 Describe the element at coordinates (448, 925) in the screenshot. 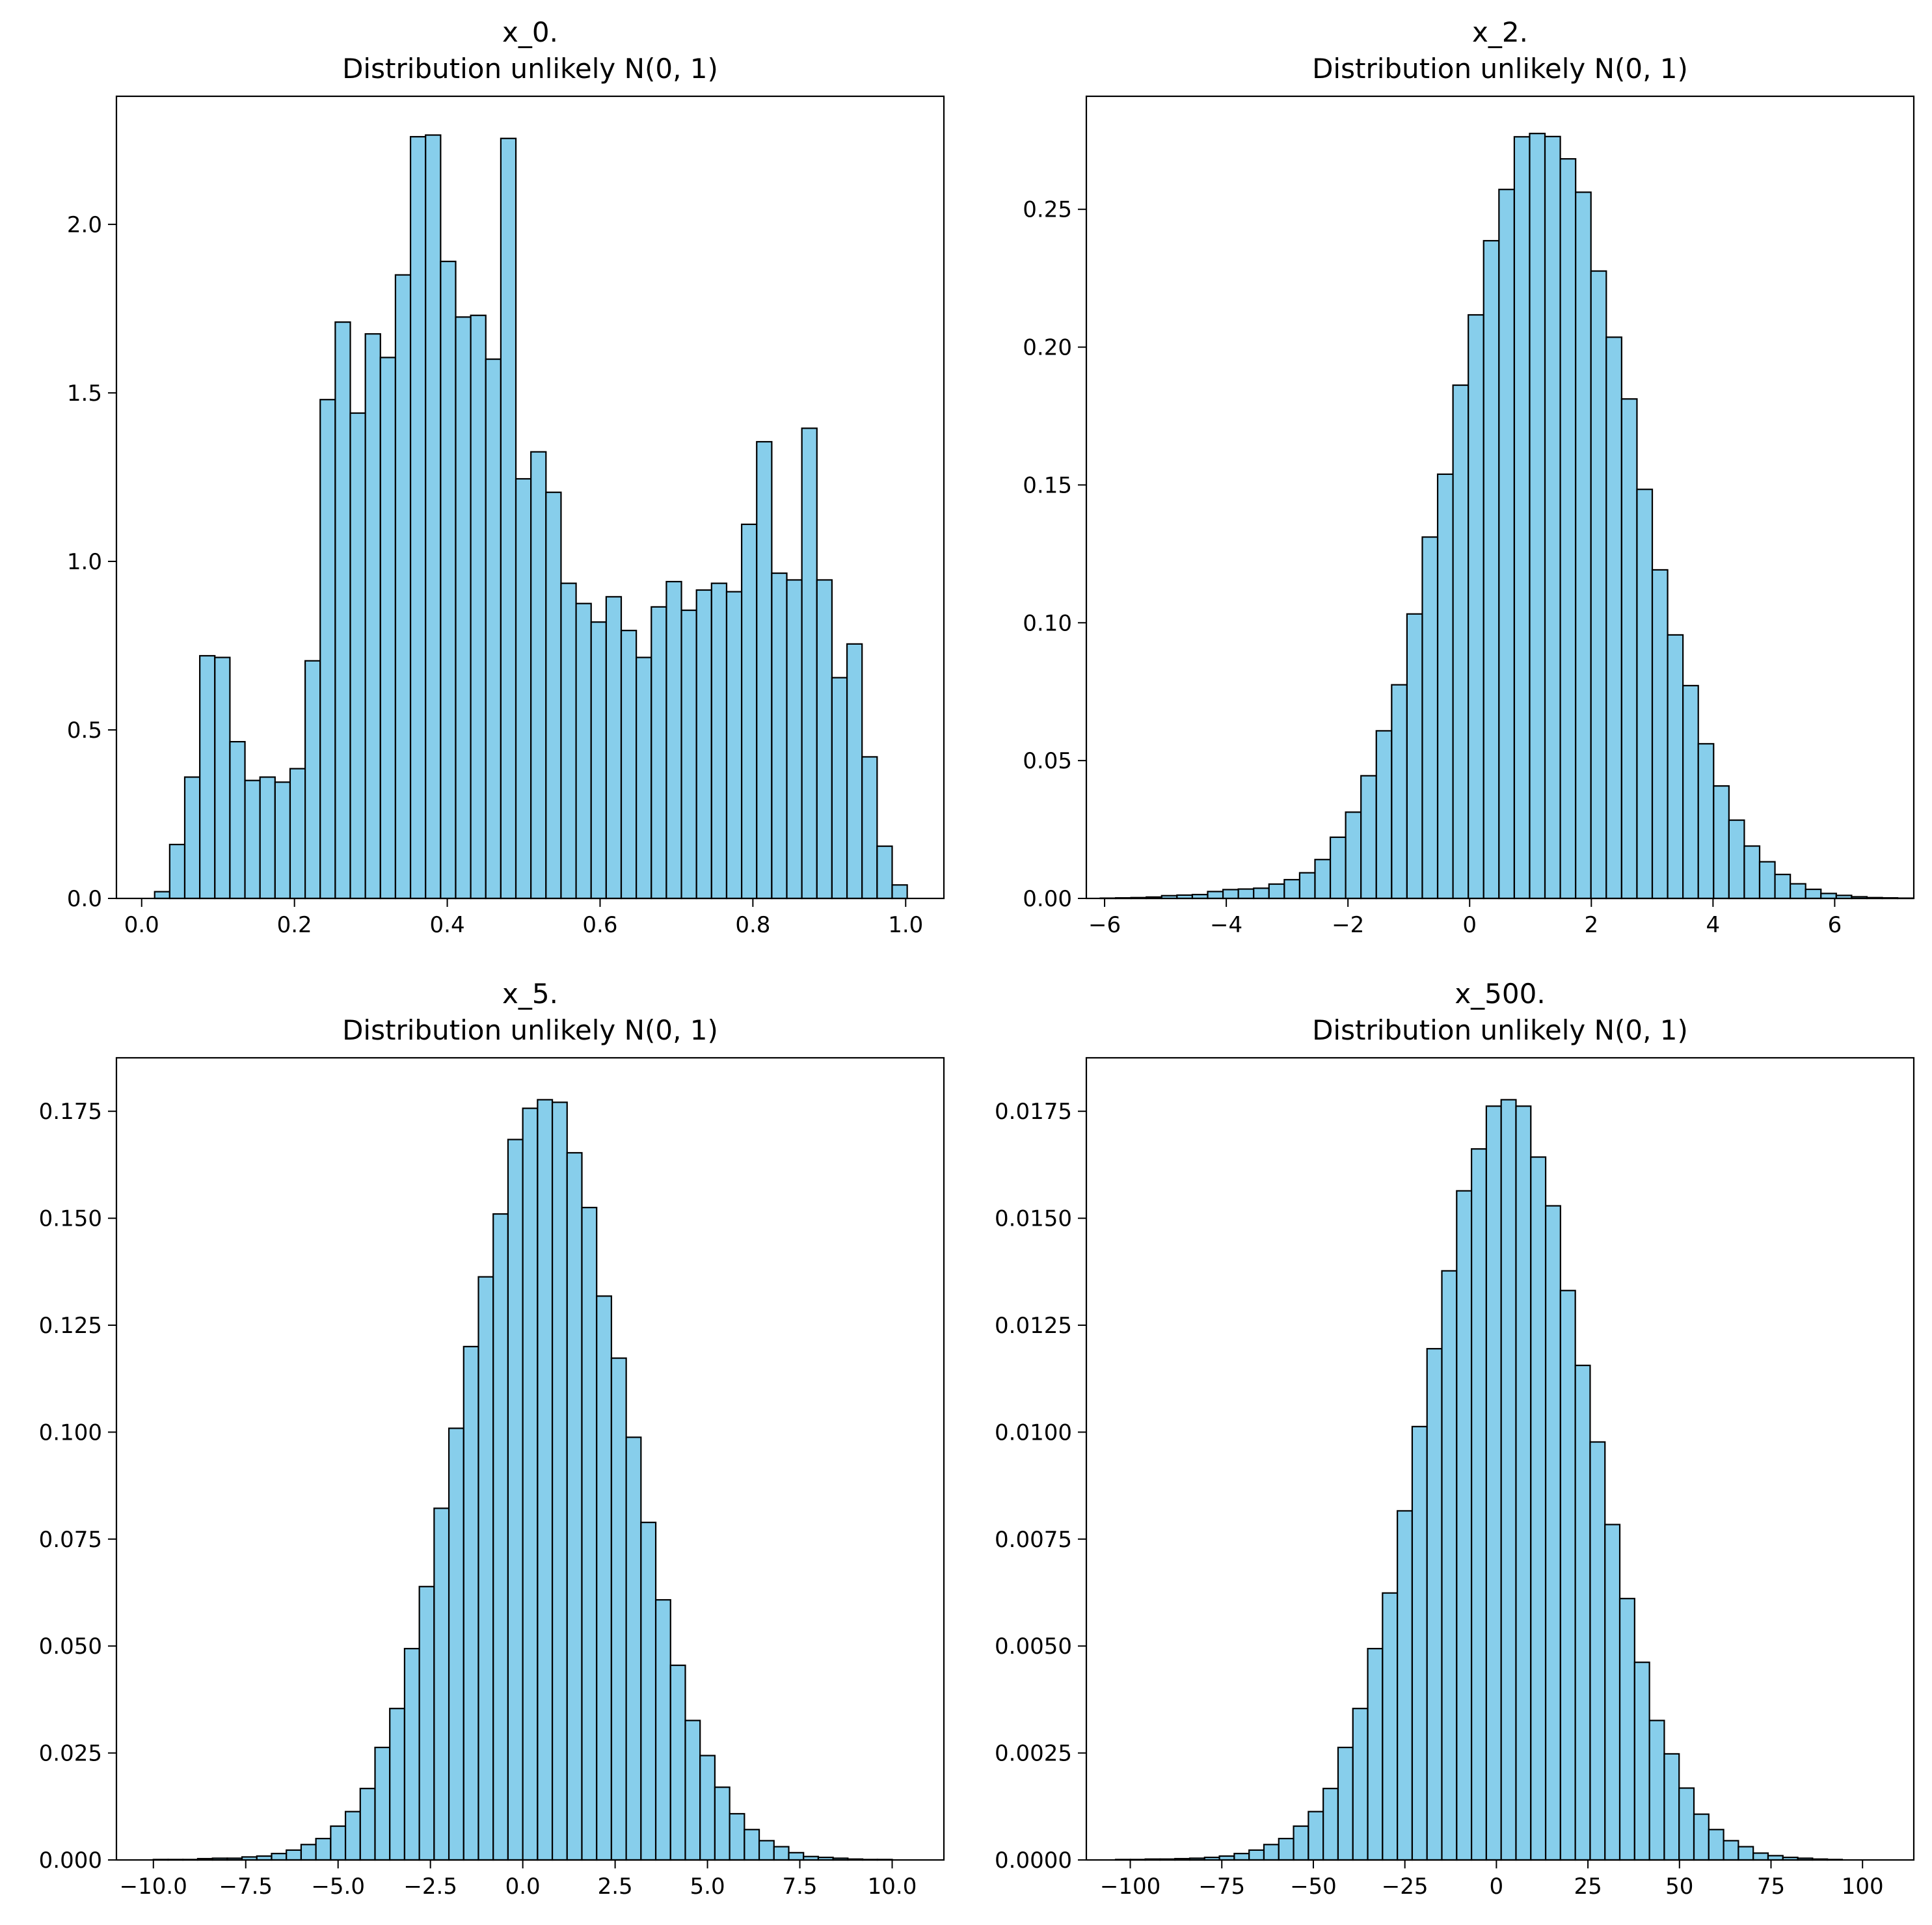

I see `x-tick-label: 0.4` at that location.